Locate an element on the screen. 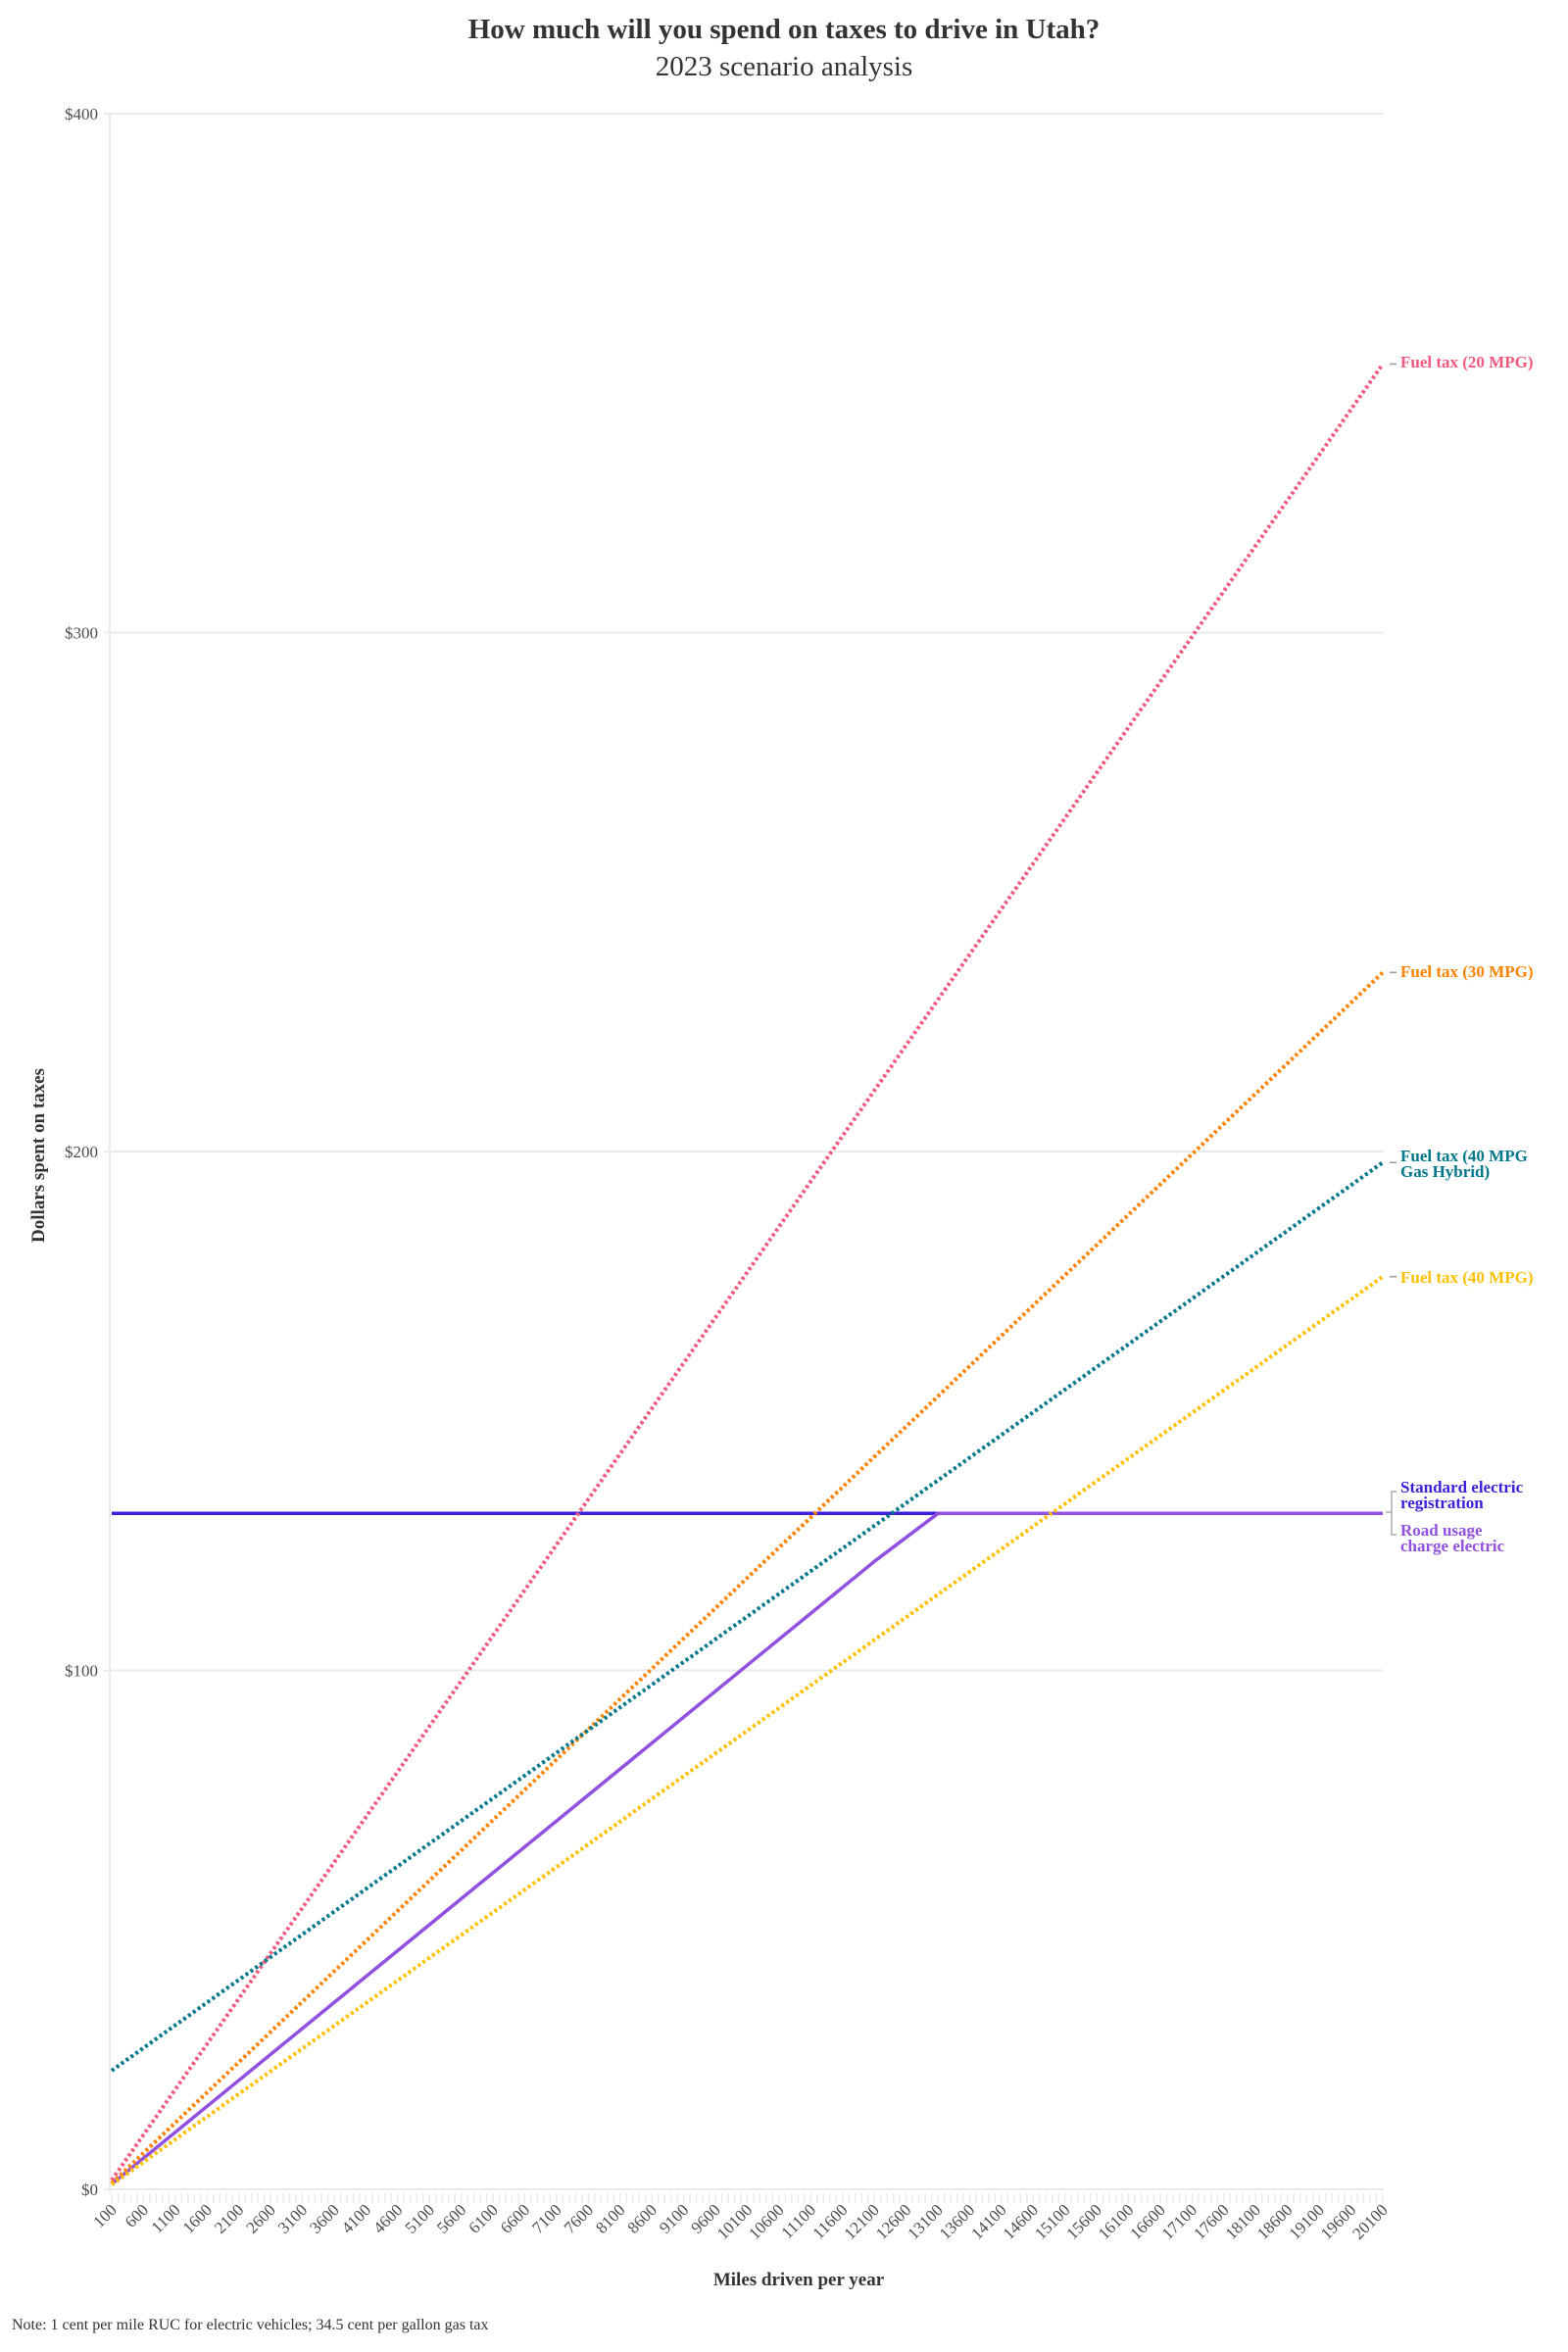  x-tick-label: 11100 is located at coordinates (799, 2221).